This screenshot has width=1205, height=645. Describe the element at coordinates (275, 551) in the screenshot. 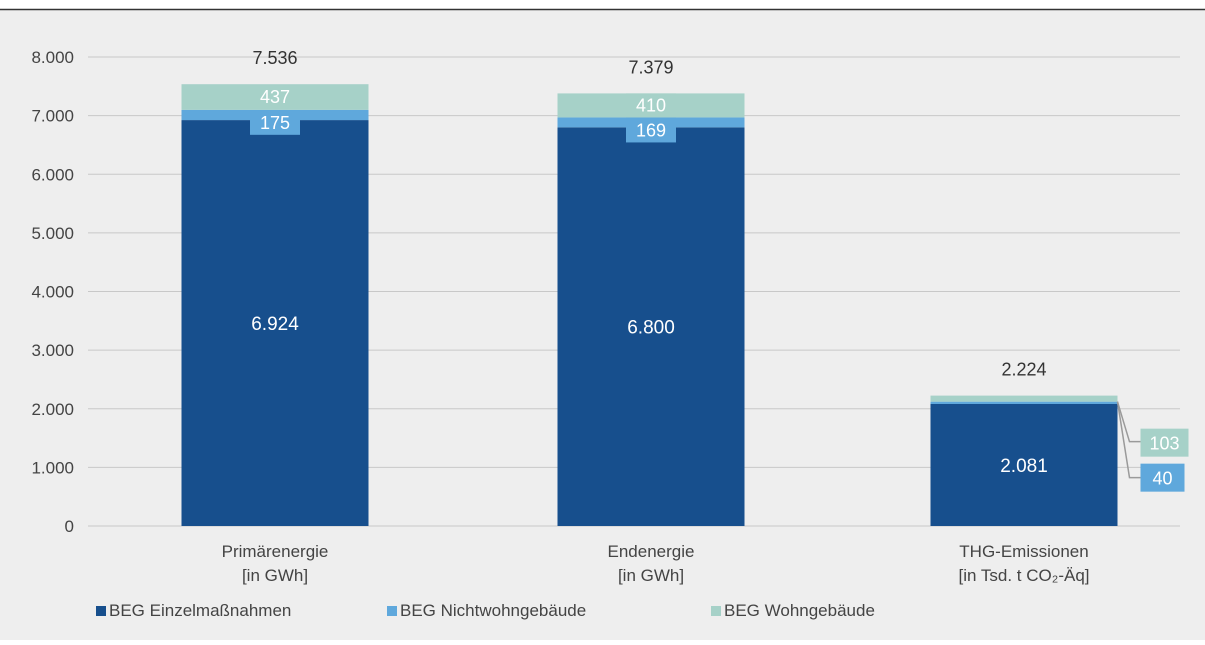

I see `category-label: Primärenergie` at that location.